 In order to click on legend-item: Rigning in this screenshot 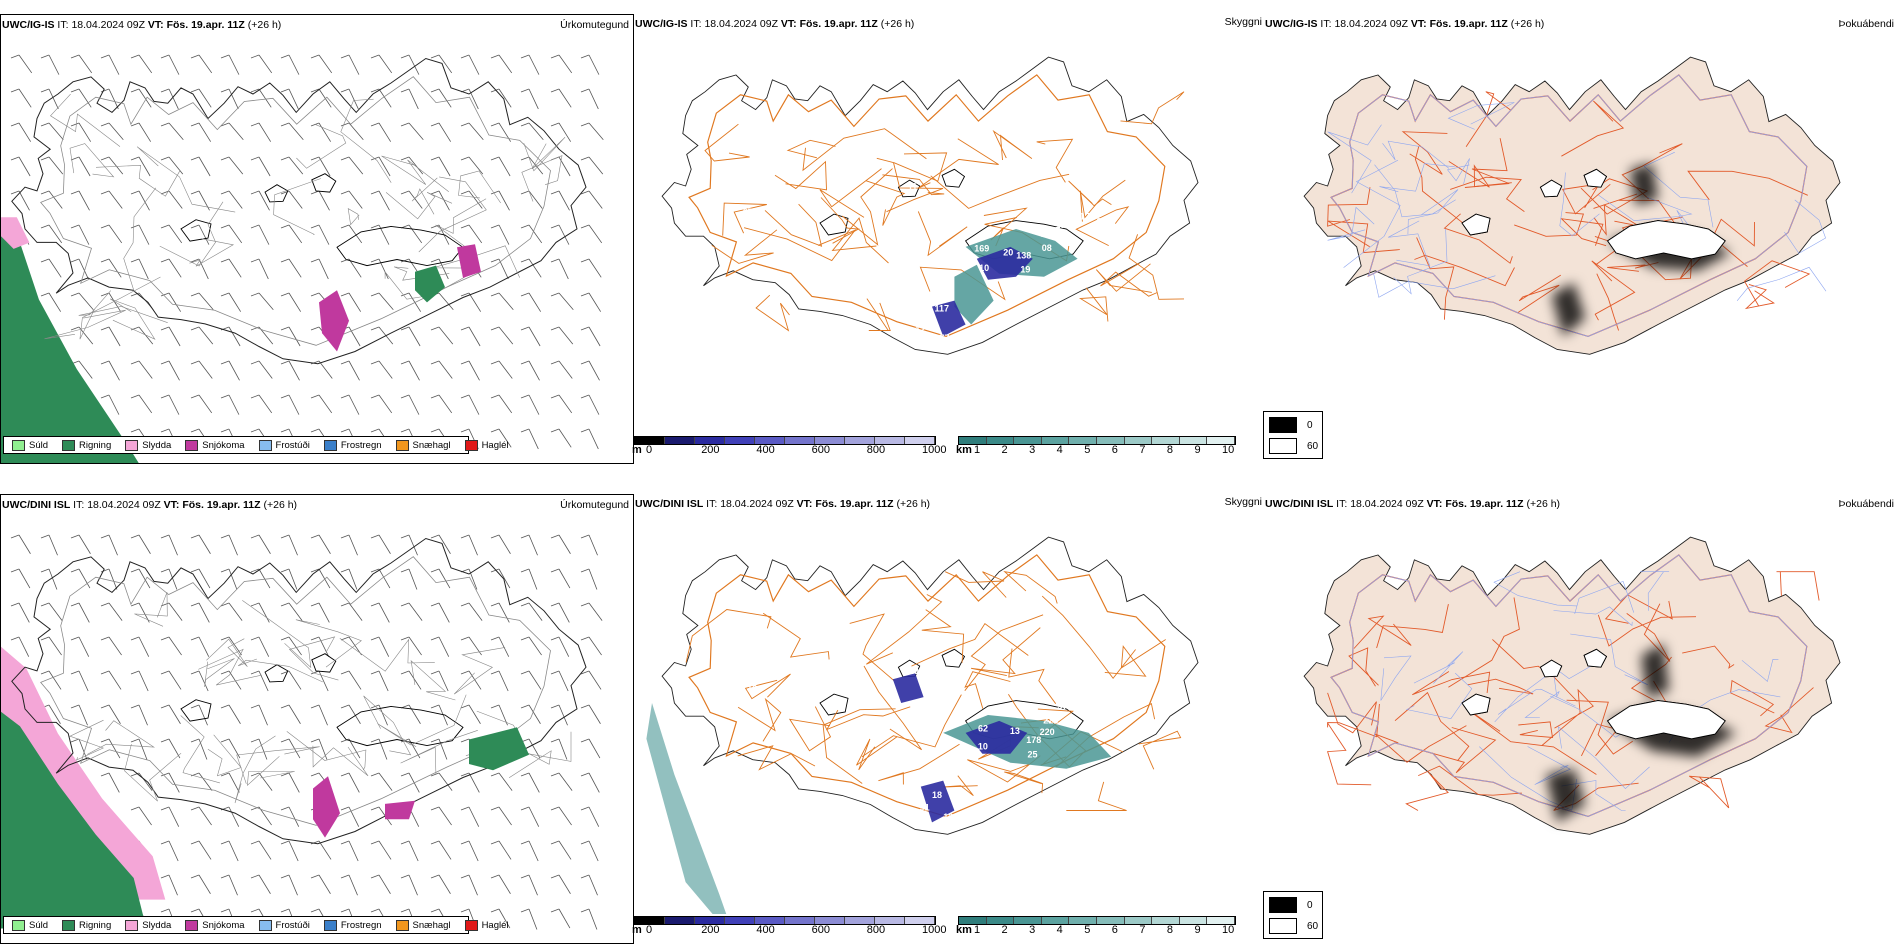, I will do `click(86, 925)`.